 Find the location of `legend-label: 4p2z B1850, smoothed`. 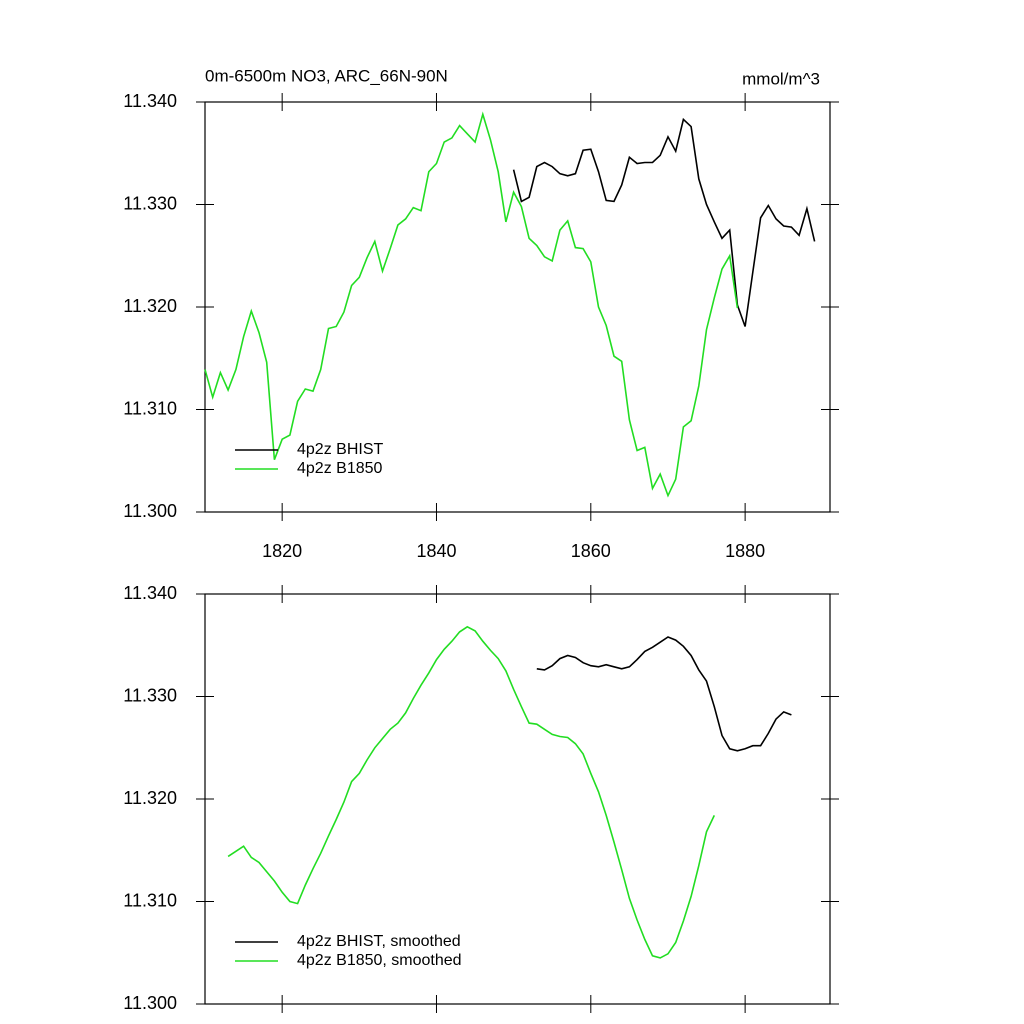

legend-label: 4p2z B1850, smoothed is located at coordinates (379, 960).